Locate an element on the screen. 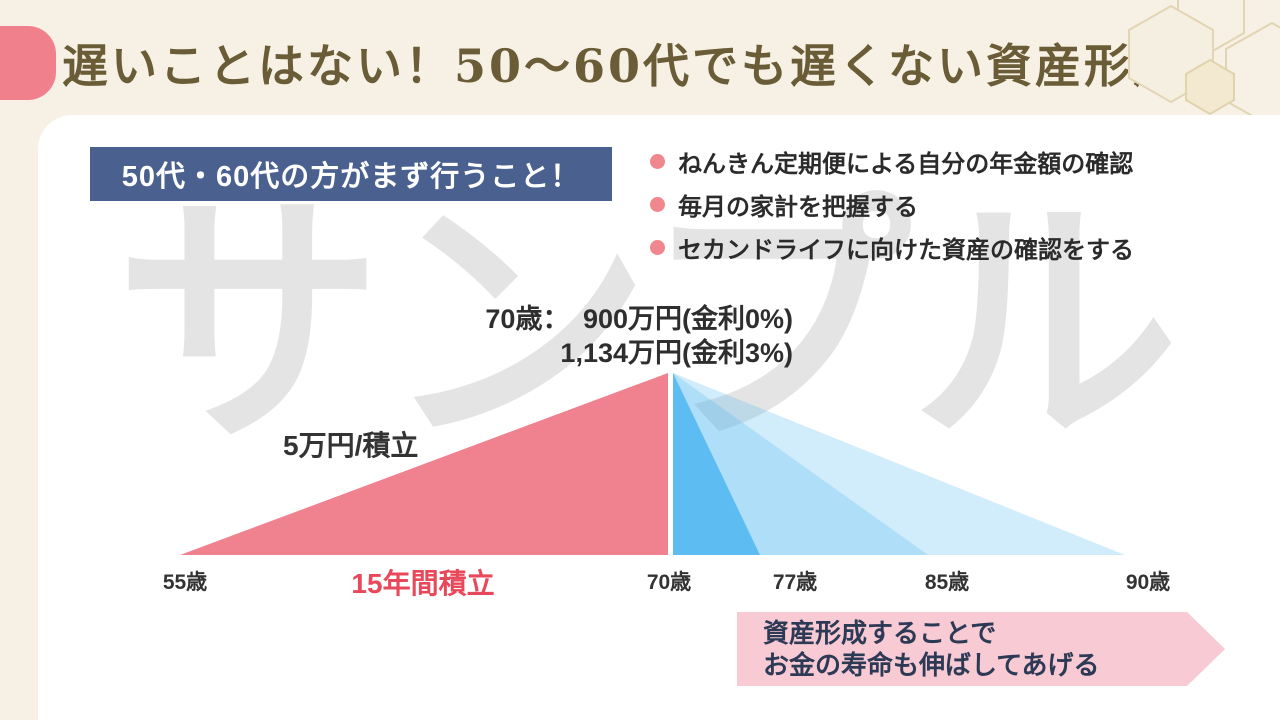  list-item: セカンドライフに向けた資産の確認をする is located at coordinates (892, 248).